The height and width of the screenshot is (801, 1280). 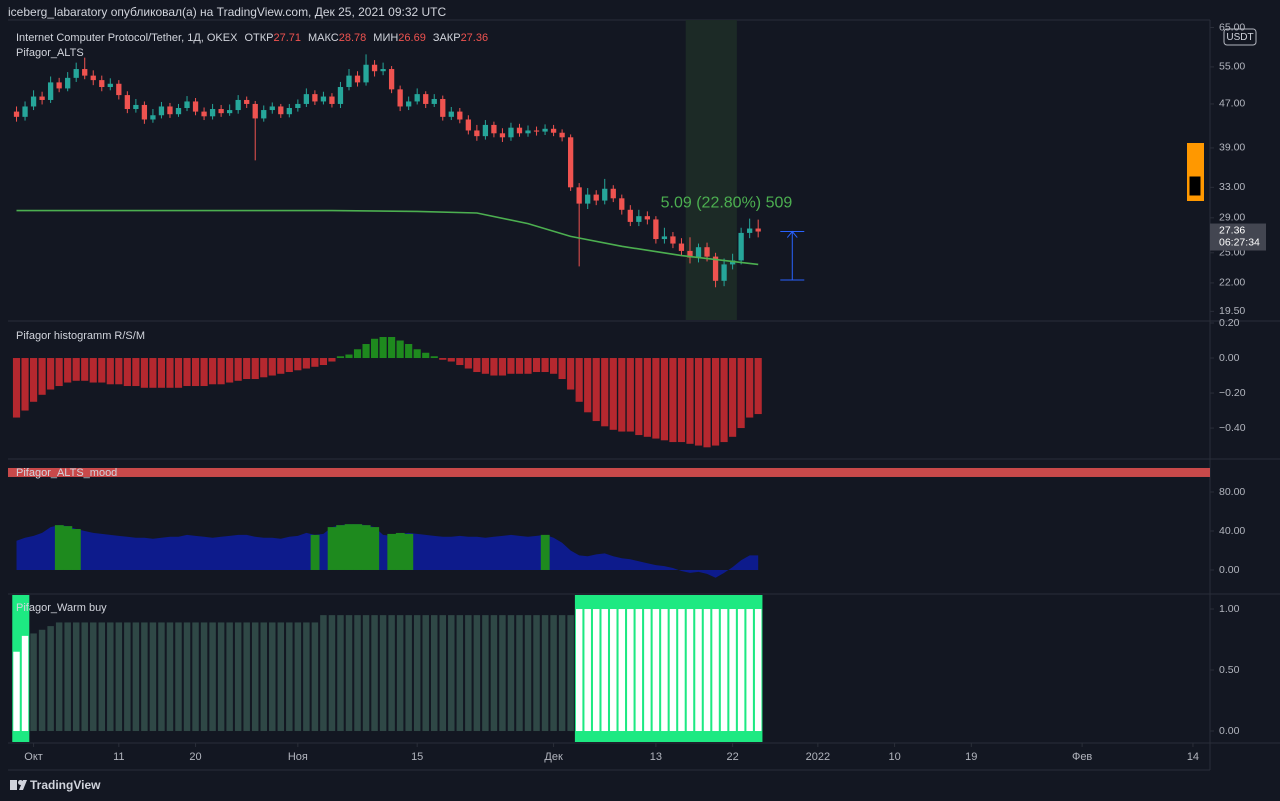 I want to click on measure-arrowhead, so click(x=792, y=234).